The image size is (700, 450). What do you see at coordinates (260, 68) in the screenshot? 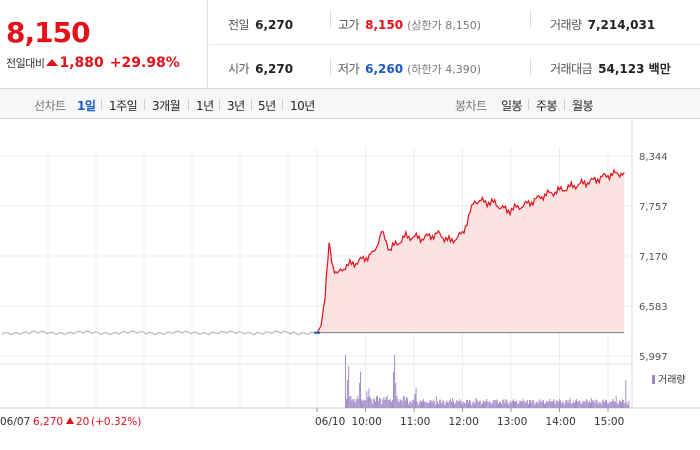
I see `open-stat: 시가 6,270` at bounding box center [260, 68].